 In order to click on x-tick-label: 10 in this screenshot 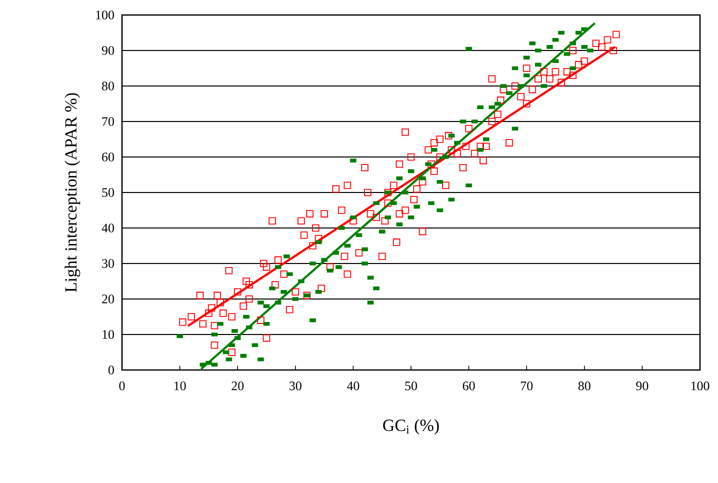, I will do `click(180, 386)`.